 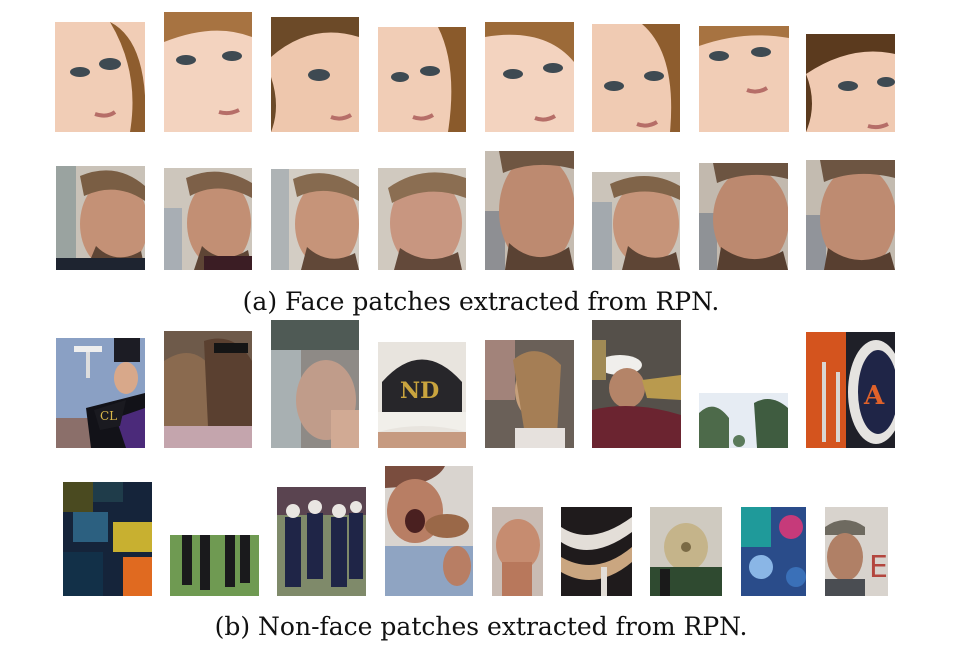 I want to click on svg-text: E, so click(x=878, y=567).